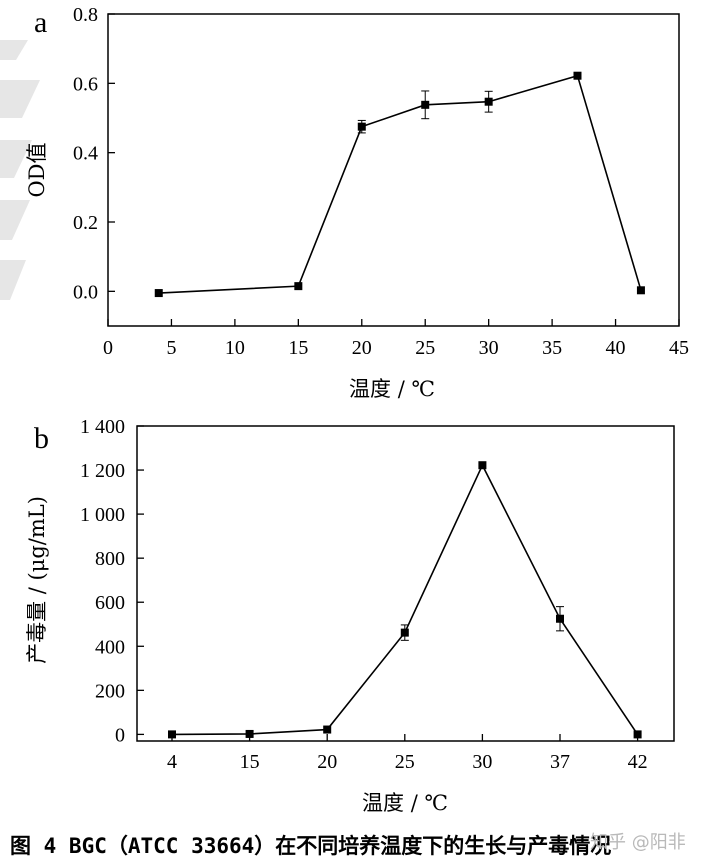 Image resolution: width=720 pixels, height=868 pixels. I want to click on panel-b-y-tick-label: 600, so click(110, 603).